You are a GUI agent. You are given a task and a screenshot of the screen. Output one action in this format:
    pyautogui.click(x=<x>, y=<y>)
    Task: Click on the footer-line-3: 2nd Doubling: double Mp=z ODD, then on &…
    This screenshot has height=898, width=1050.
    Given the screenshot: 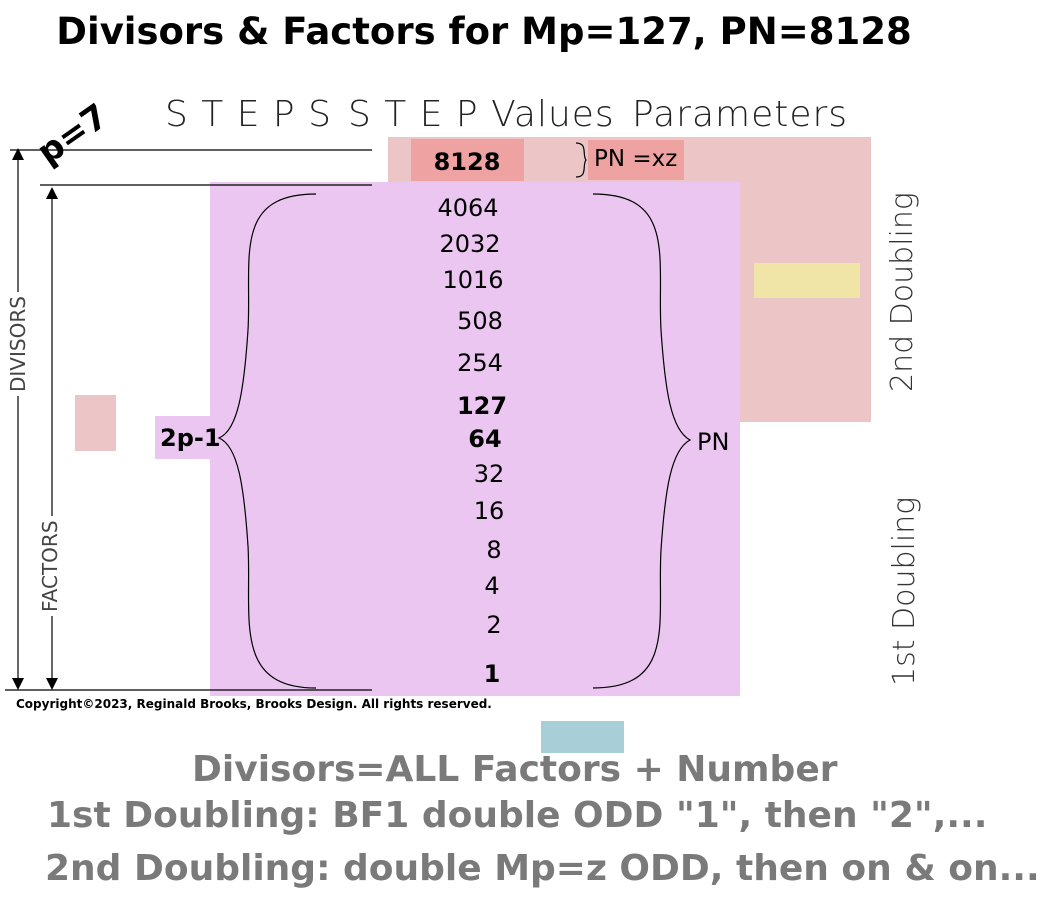 What is the action you would take?
    pyautogui.click(x=542, y=868)
    